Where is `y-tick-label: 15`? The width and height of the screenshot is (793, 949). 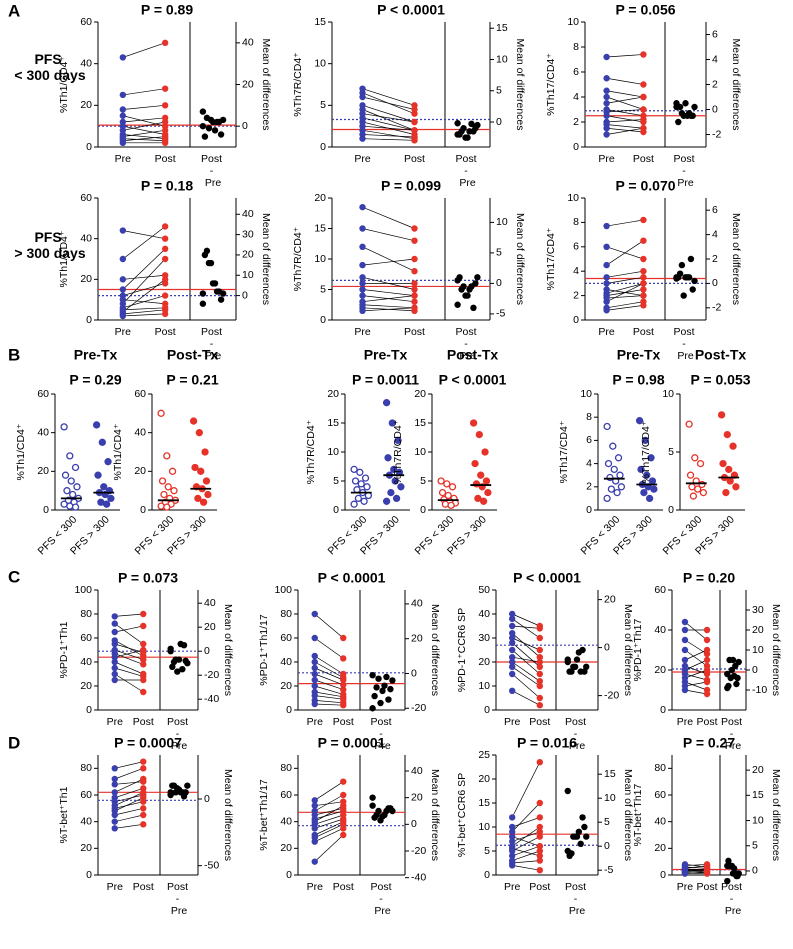 y-tick-label: 15 is located at coordinates (333, 423).